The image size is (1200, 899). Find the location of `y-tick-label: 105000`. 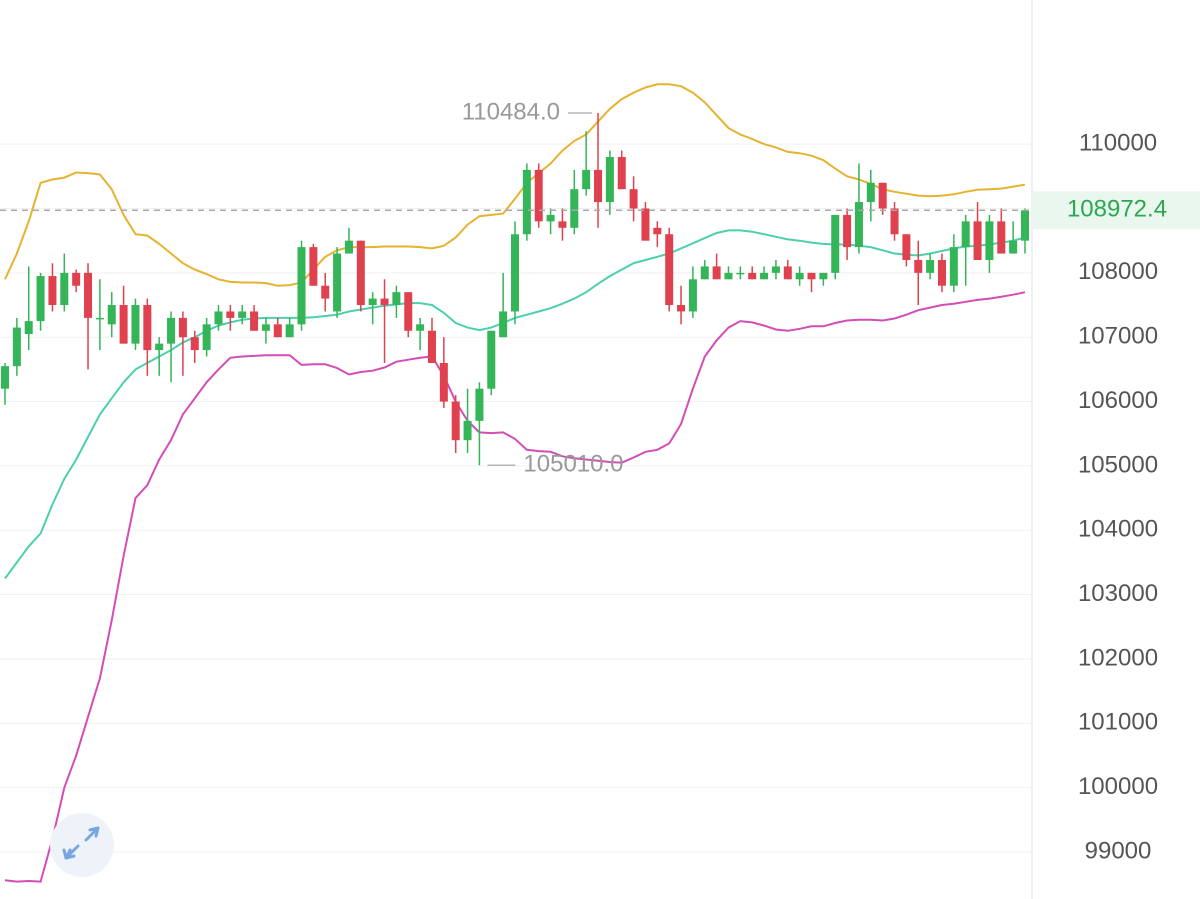

y-tick-label: 105000 is located at coordinates (1118, 464).